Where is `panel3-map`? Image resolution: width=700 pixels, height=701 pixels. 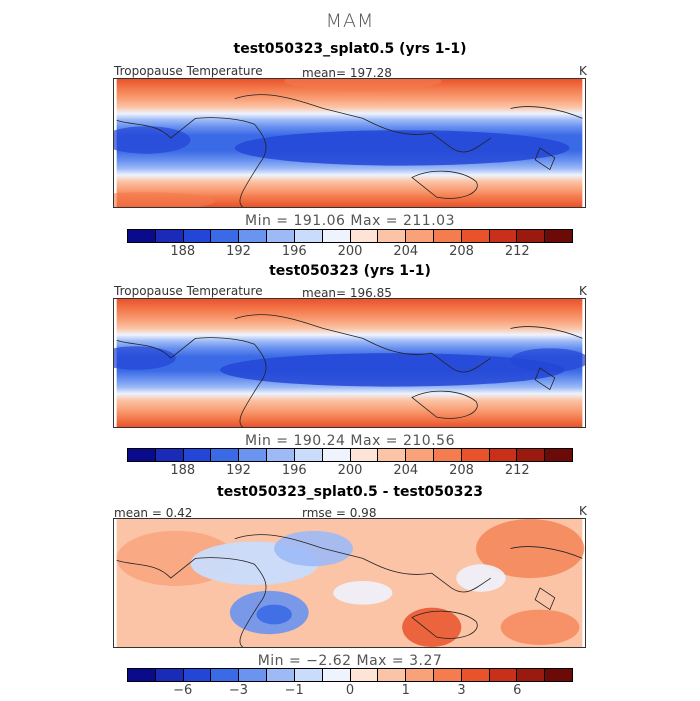 panel3-map is located at coordinates (349, 583).